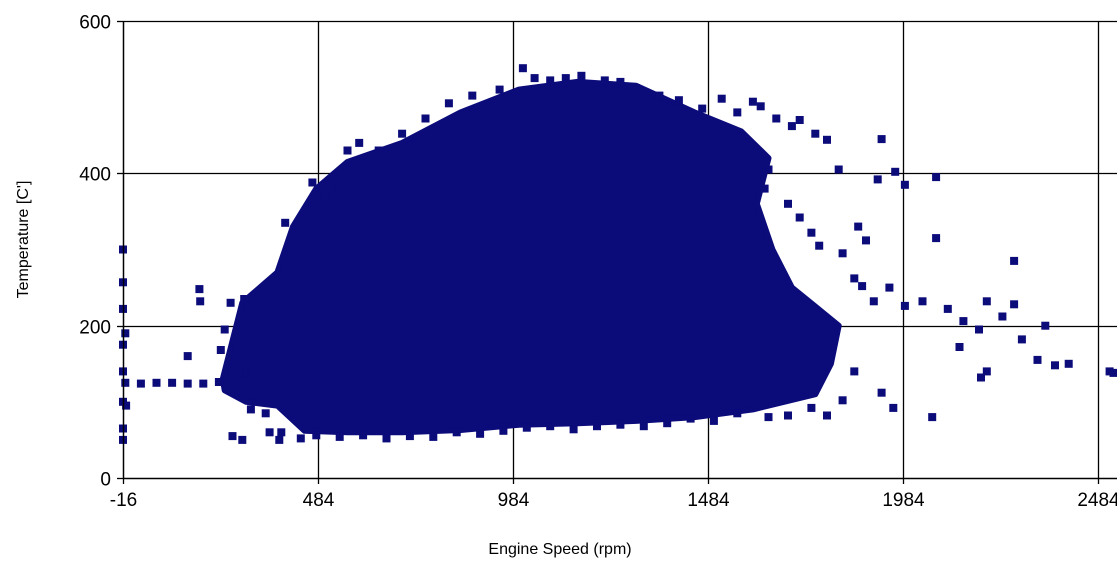  What do you see at coordinates (95, 175) in the screenshot?
I see `y-tick-label: 400` at bounding box center [95, 175].